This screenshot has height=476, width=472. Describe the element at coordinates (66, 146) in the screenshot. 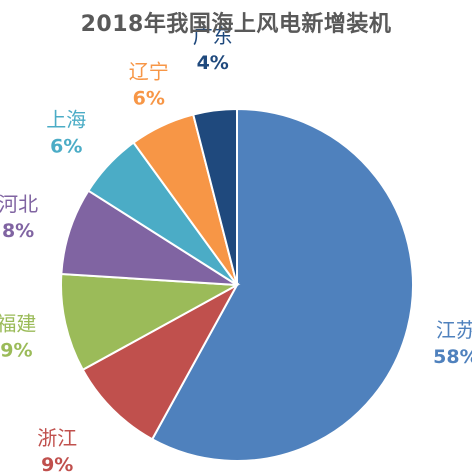

I see `slice-value-4: 6%` at that location.